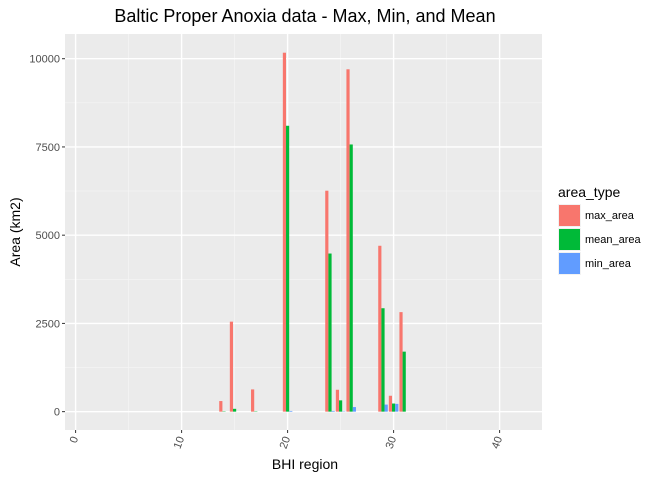 The image size is (672, 480). I want to click on x-tick-label: 10, so click(179, 443).